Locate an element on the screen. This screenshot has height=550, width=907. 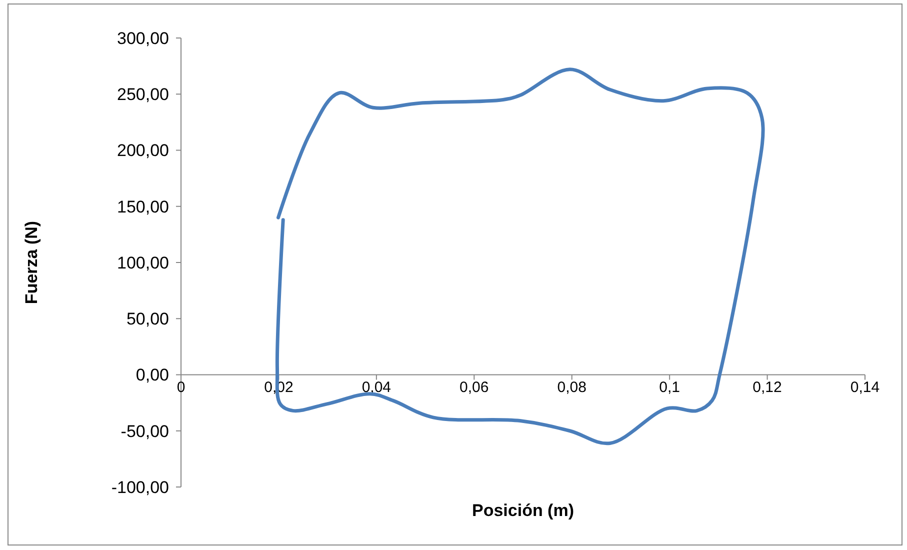
x-tick-label: 0,04 is located at coordinates (377, 387).